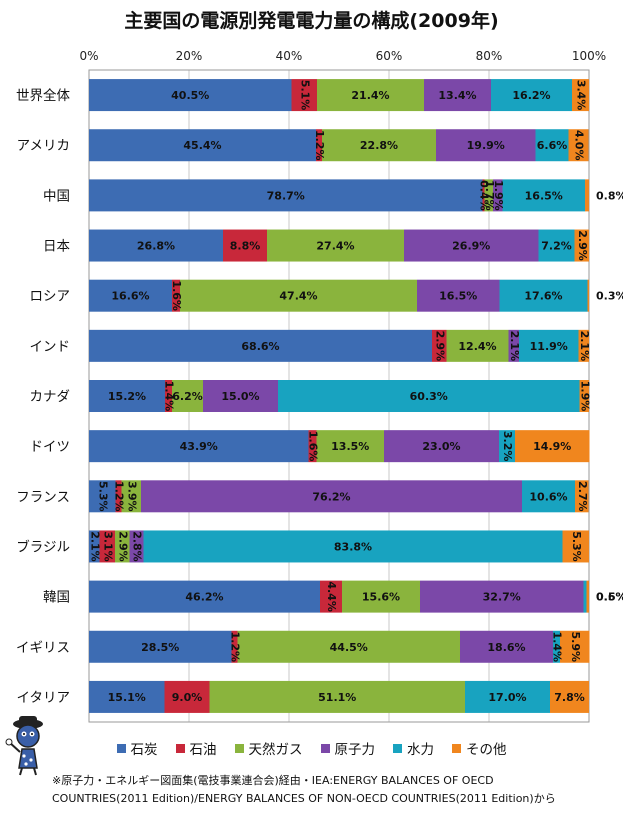  I want to click on data-label: 16.2%, so click(531, 95).